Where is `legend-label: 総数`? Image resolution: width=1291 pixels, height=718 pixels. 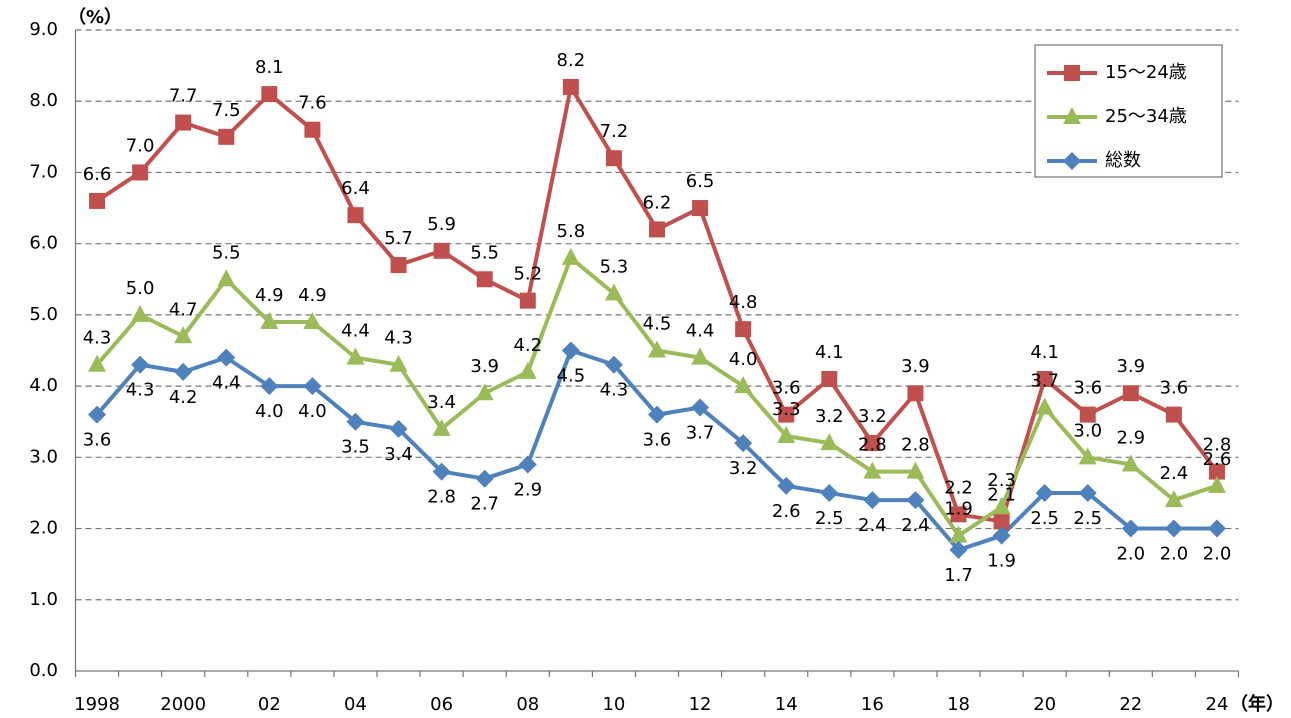 legend-label: 総数 is located at coordinates (1123, 160).